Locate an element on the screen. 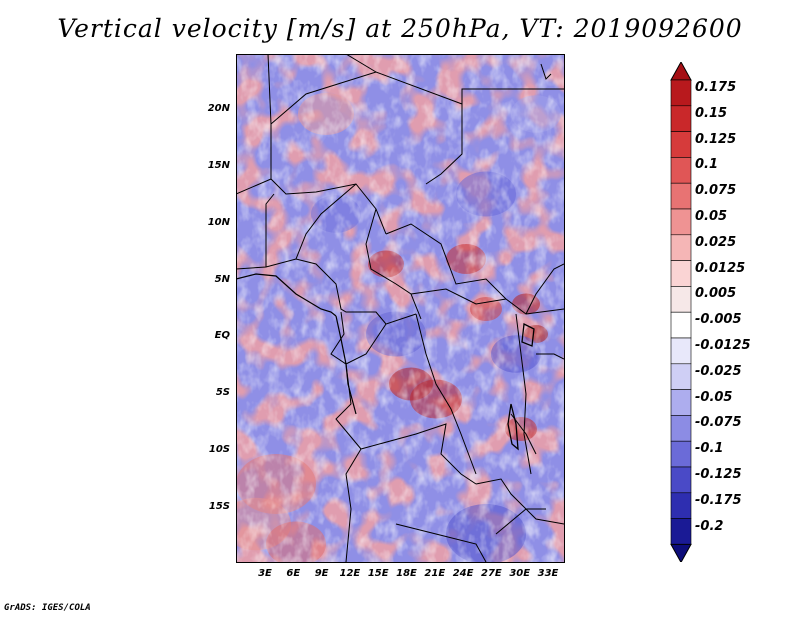 Image resolution: width=800 pixels, height=618 pixels. colorbar is located at coordinates (681, 312).